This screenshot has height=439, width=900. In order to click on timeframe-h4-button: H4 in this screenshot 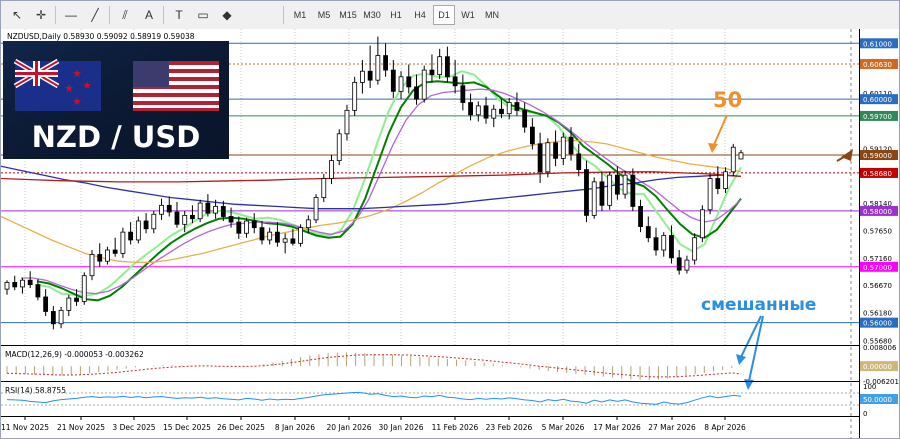, I will do `click(420, 15)`.